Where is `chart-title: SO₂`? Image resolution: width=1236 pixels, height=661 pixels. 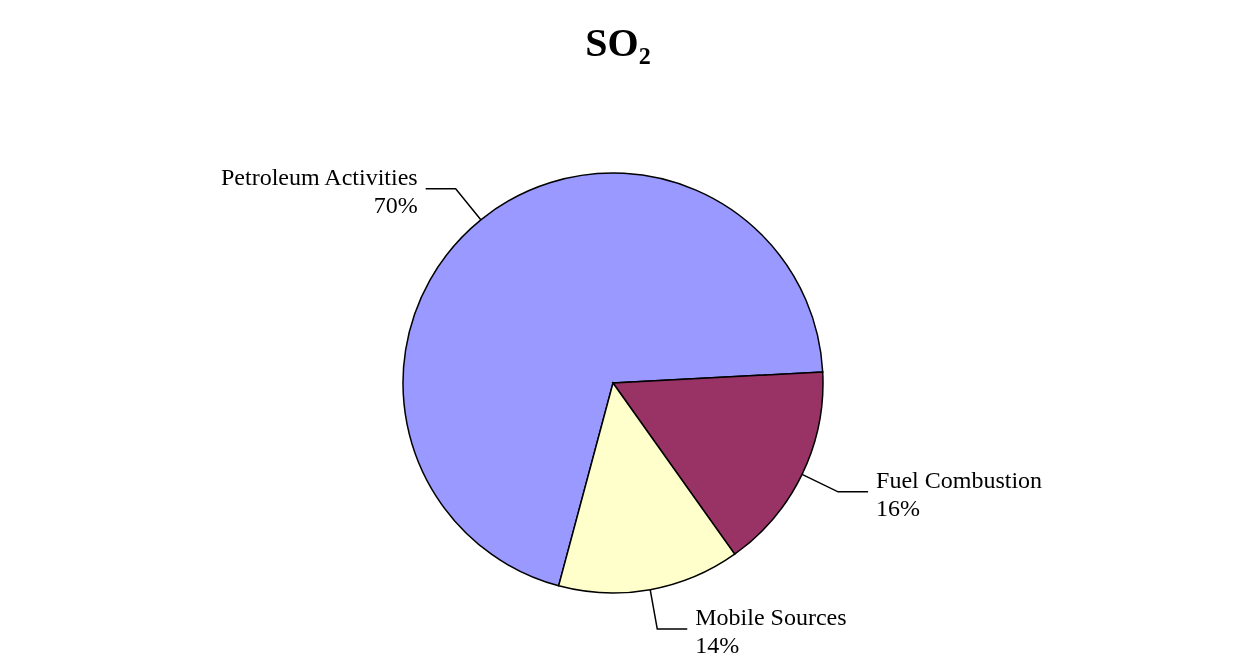
chart-title: SO₂ is located at coordinates (618, 43).